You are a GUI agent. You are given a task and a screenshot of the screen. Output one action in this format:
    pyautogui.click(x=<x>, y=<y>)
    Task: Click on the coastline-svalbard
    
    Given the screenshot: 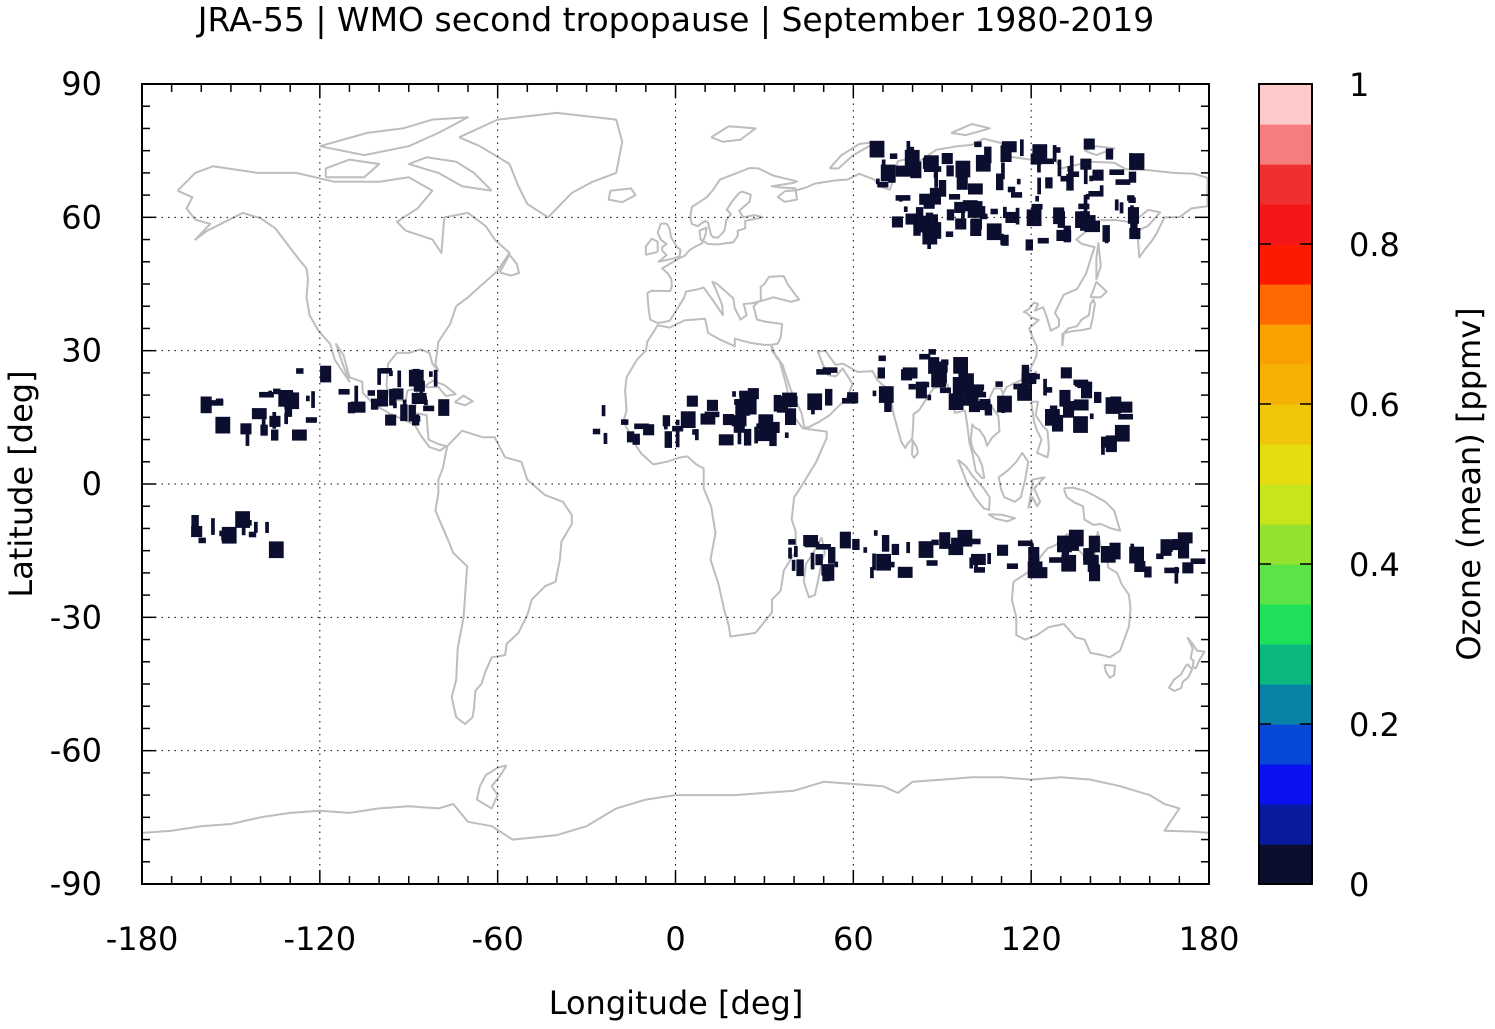 What is the action you would take?
    pyautogui.click(x=733, y=134)
    